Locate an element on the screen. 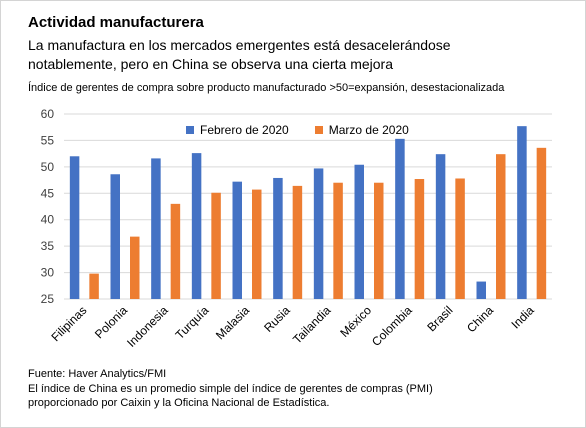 This screenshot has height=428, width=586. x-tick-label: Polonia is located at coordinates (111, 322).